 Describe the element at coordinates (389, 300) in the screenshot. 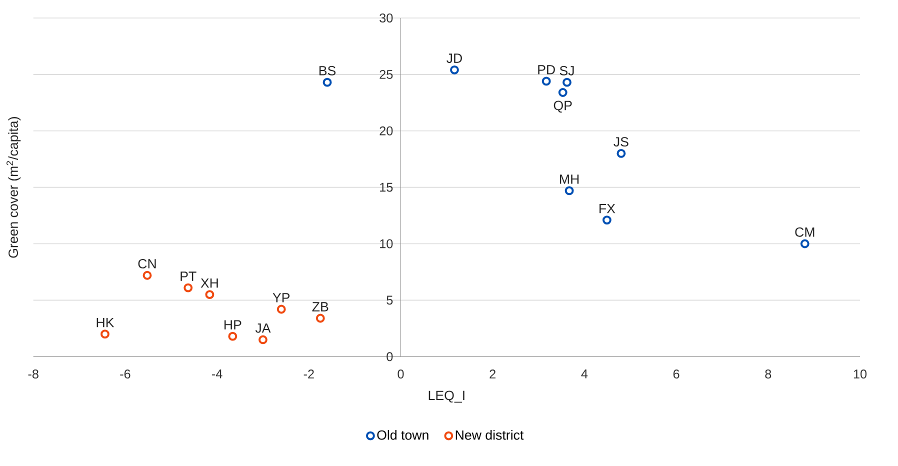

I see `y-tick-label: 5` at that location.